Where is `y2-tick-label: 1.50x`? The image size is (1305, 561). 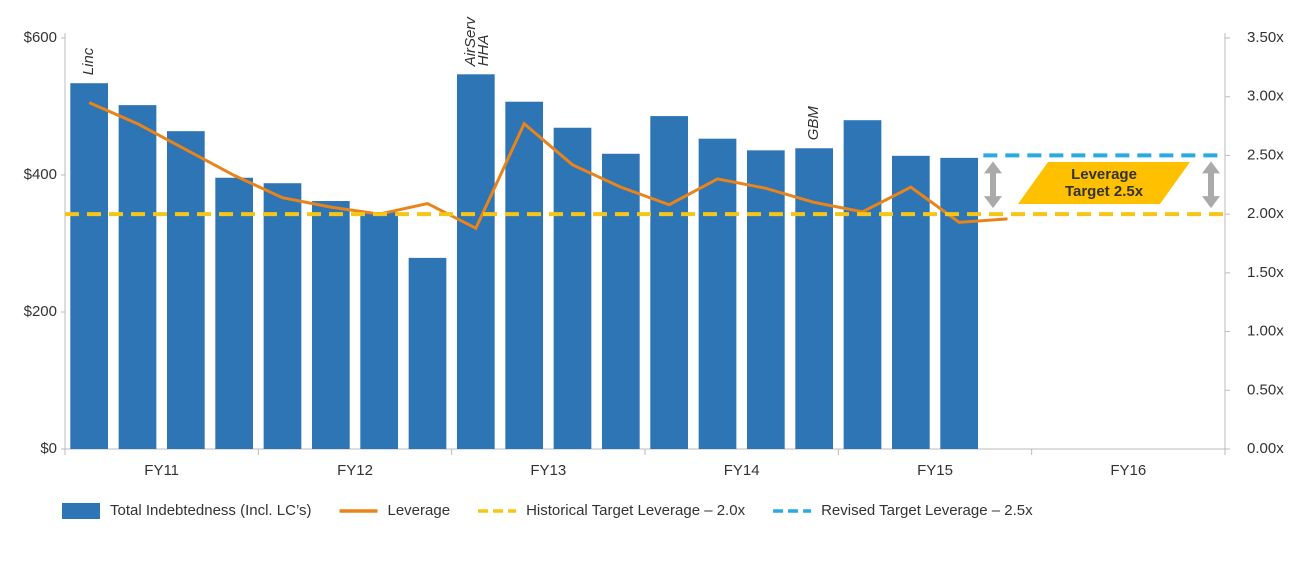
y2-tick-label: 1.50x is located at coordinates (1265, 272).